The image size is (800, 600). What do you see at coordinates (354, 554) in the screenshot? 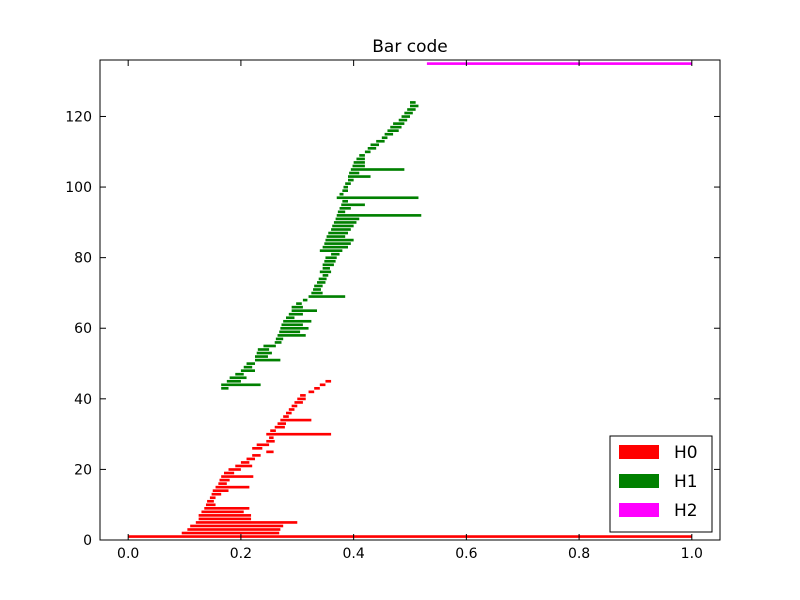
I see `x-tick-label: 0.4` at bounding box center [354, 554].